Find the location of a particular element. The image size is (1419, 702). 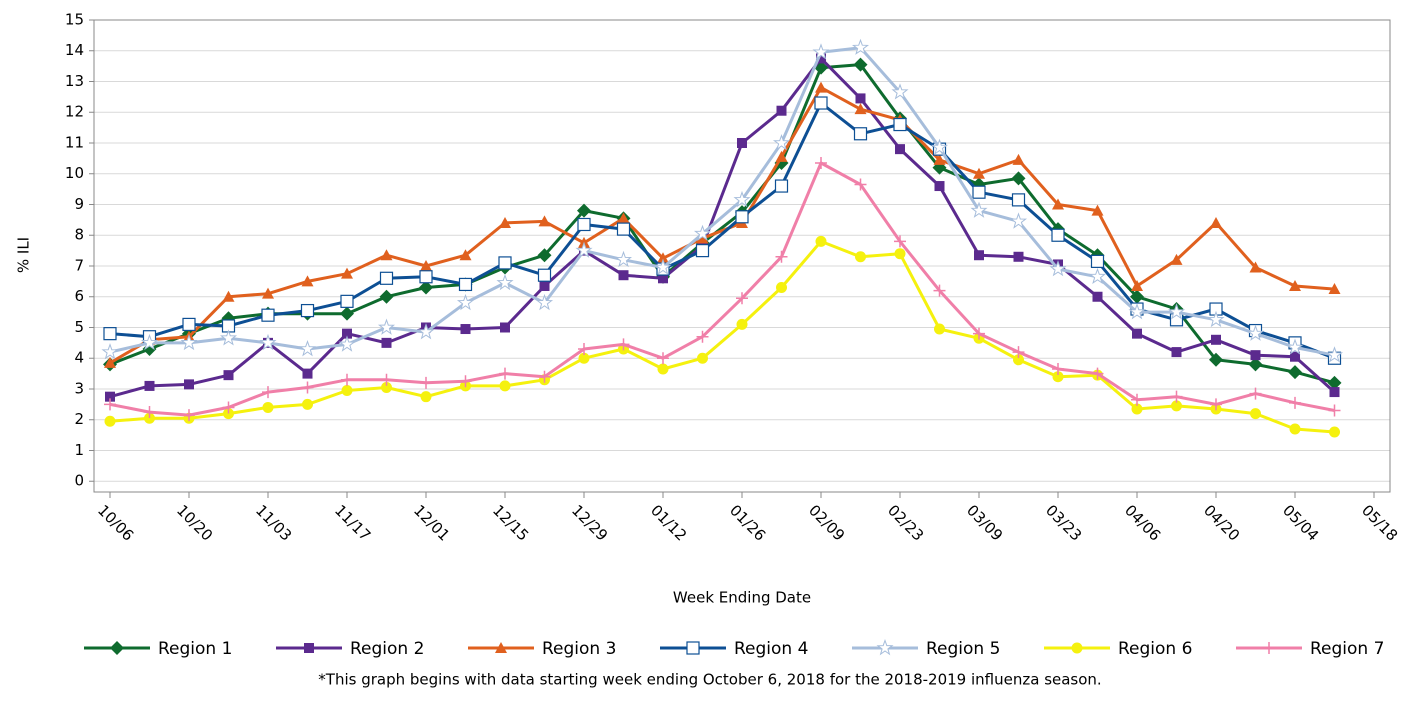

y-tick-label: 10 is located at coordinates (74, 173).